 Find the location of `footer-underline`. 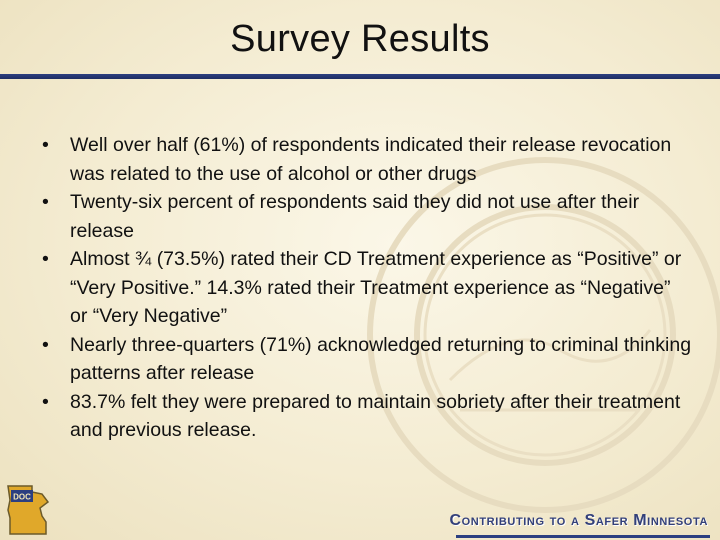

footer-underline is located at coordinates (583, 536).